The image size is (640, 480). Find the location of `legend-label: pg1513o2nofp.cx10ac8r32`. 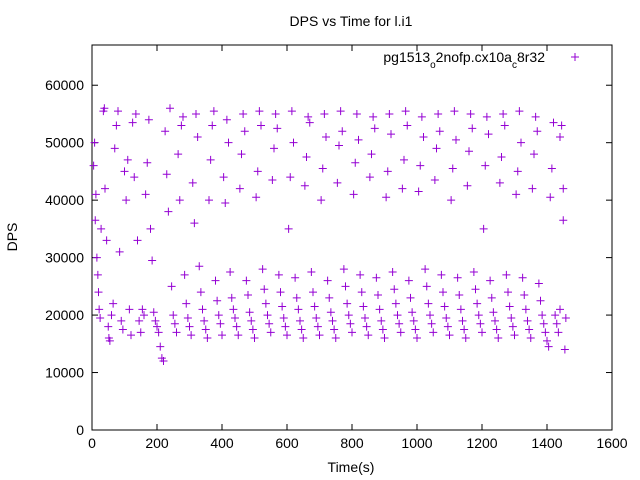

legend-label: pg1513o2nofp.cx10ac8r32 is located at coordinates (464, 60).